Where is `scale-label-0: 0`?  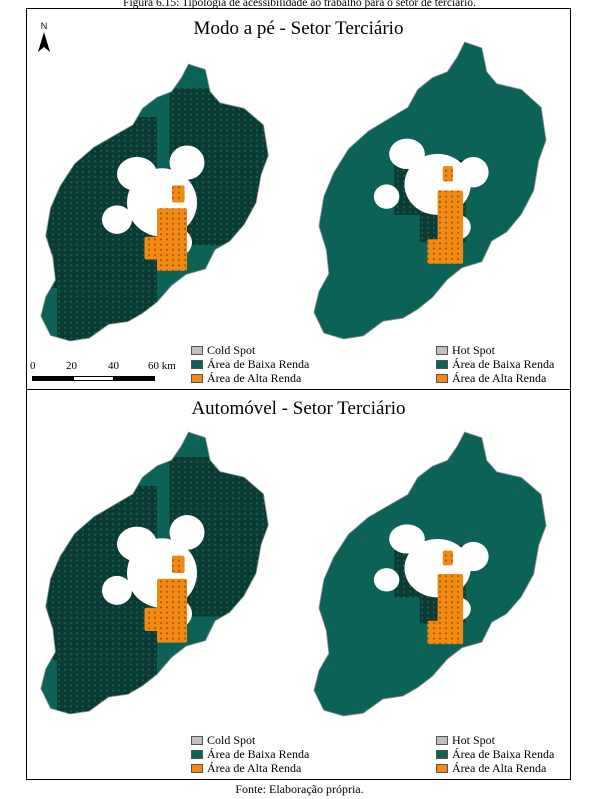
scale-label-0: 0 is located at coordinates (33, 366).